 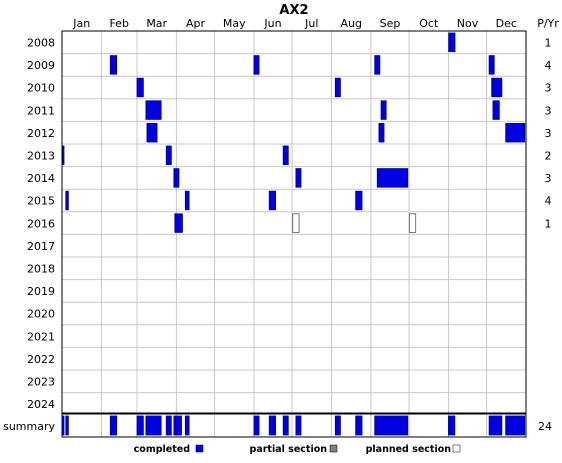 I want to click on year-label-2011: 2011, so click(x=41, y=110).